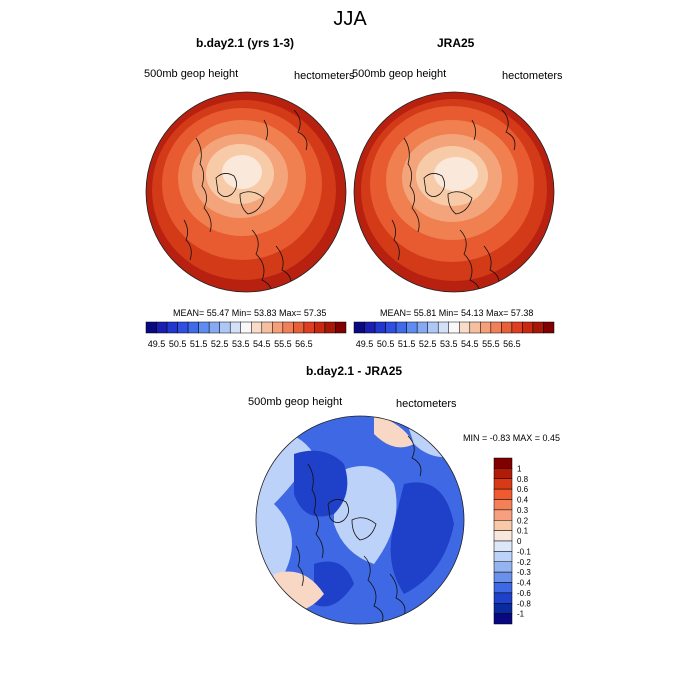 The height and width of the screenshot is (700, 700). I want to click on diff-colorbar-level-label: 0, so click(519, 541).